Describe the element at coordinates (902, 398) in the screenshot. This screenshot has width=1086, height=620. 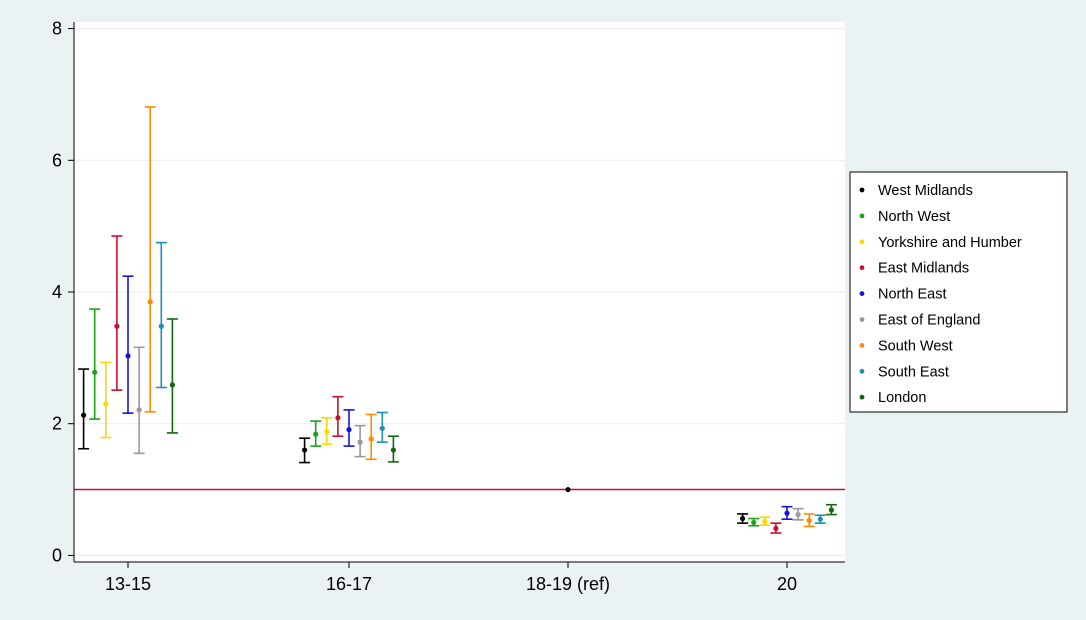
I see `legend-item-label: London` at that location.